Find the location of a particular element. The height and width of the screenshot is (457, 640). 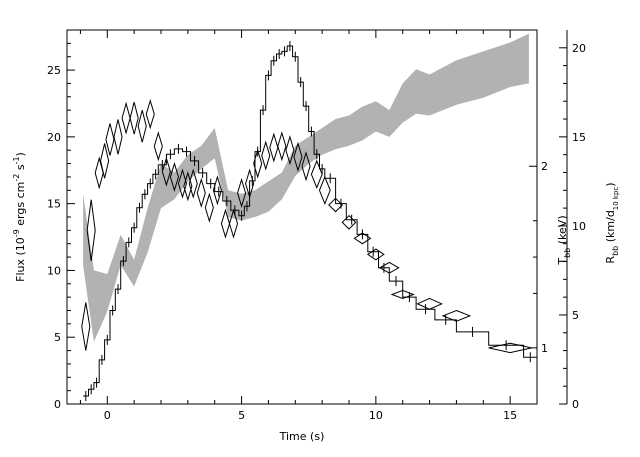

radius-tick-label: 20 is located at coordinates (579, 48).